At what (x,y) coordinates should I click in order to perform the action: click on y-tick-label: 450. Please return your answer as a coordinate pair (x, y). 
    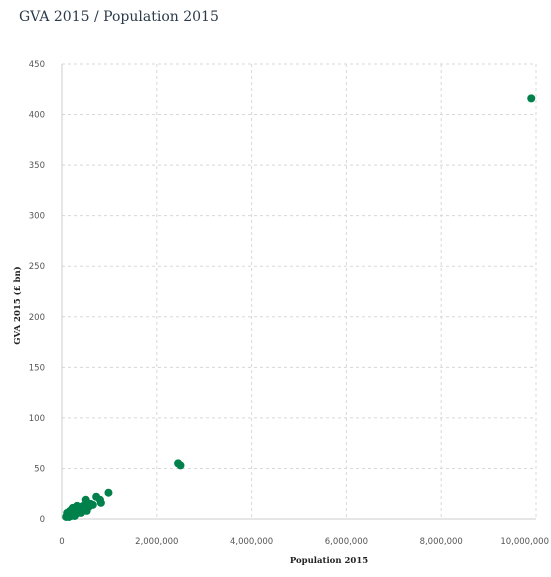
    Looking at the image, I should click on (37, 65).